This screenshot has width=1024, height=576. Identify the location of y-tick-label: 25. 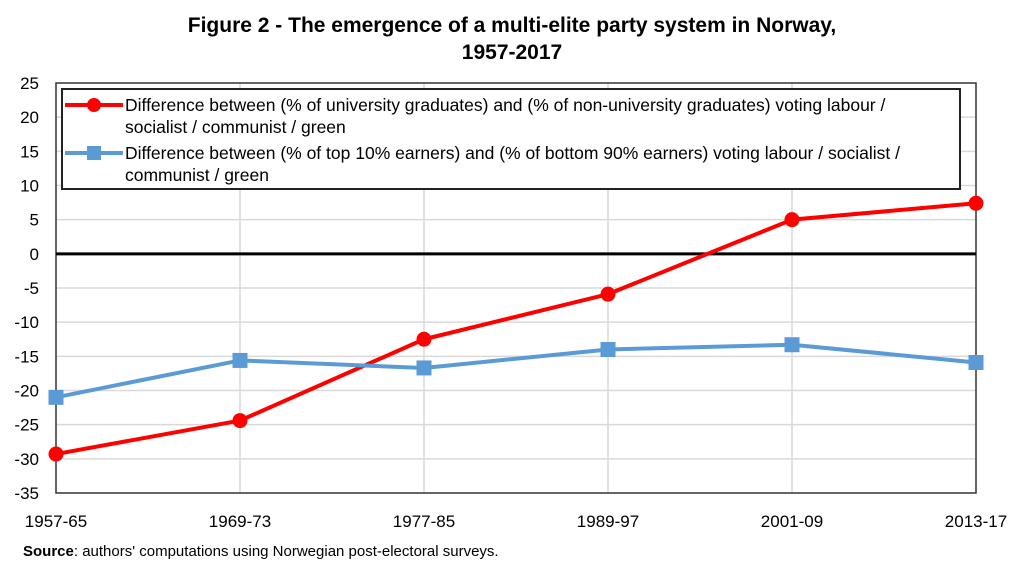
(29, 83).